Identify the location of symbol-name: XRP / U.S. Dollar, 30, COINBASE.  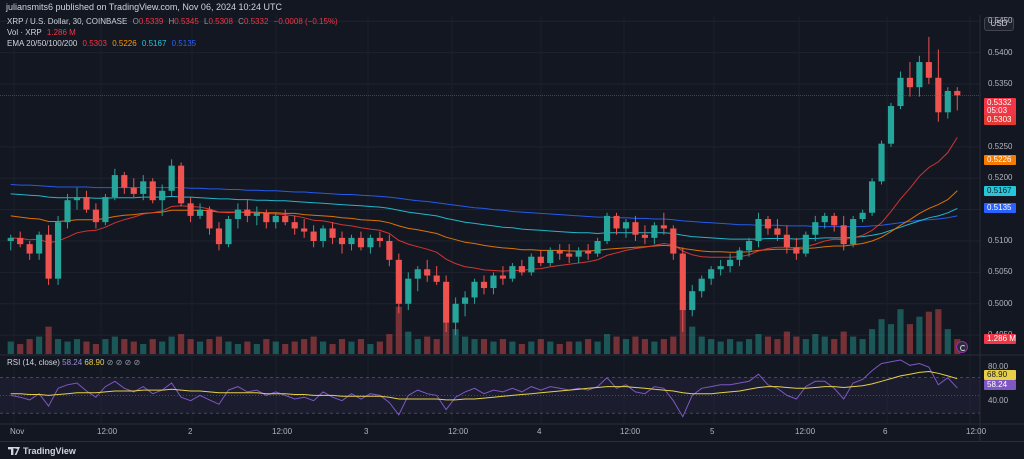
(67, 21).